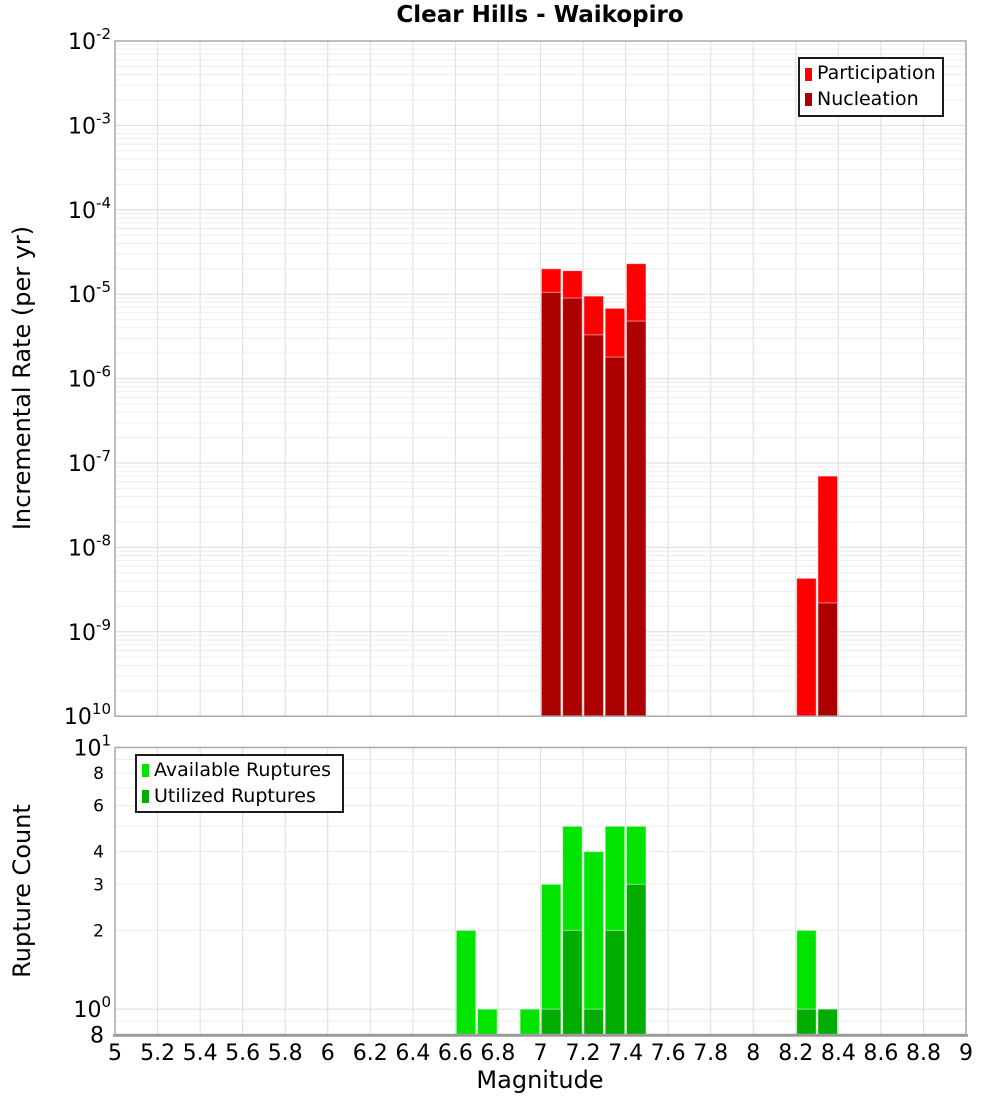  I want to click on x-tick-label: 5.6, so click(242, 1053).